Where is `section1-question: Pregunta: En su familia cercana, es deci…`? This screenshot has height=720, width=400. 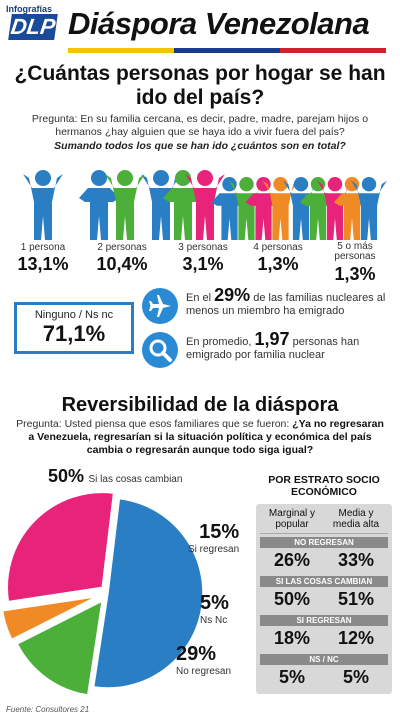
section1-question: Pregunta: En su familia cercana, es deci… is located at coordinates (200, 125).